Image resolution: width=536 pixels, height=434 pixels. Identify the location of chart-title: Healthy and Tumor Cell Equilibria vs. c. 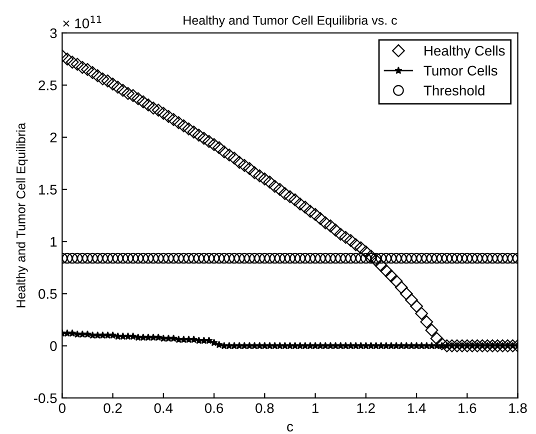
(290, 22).